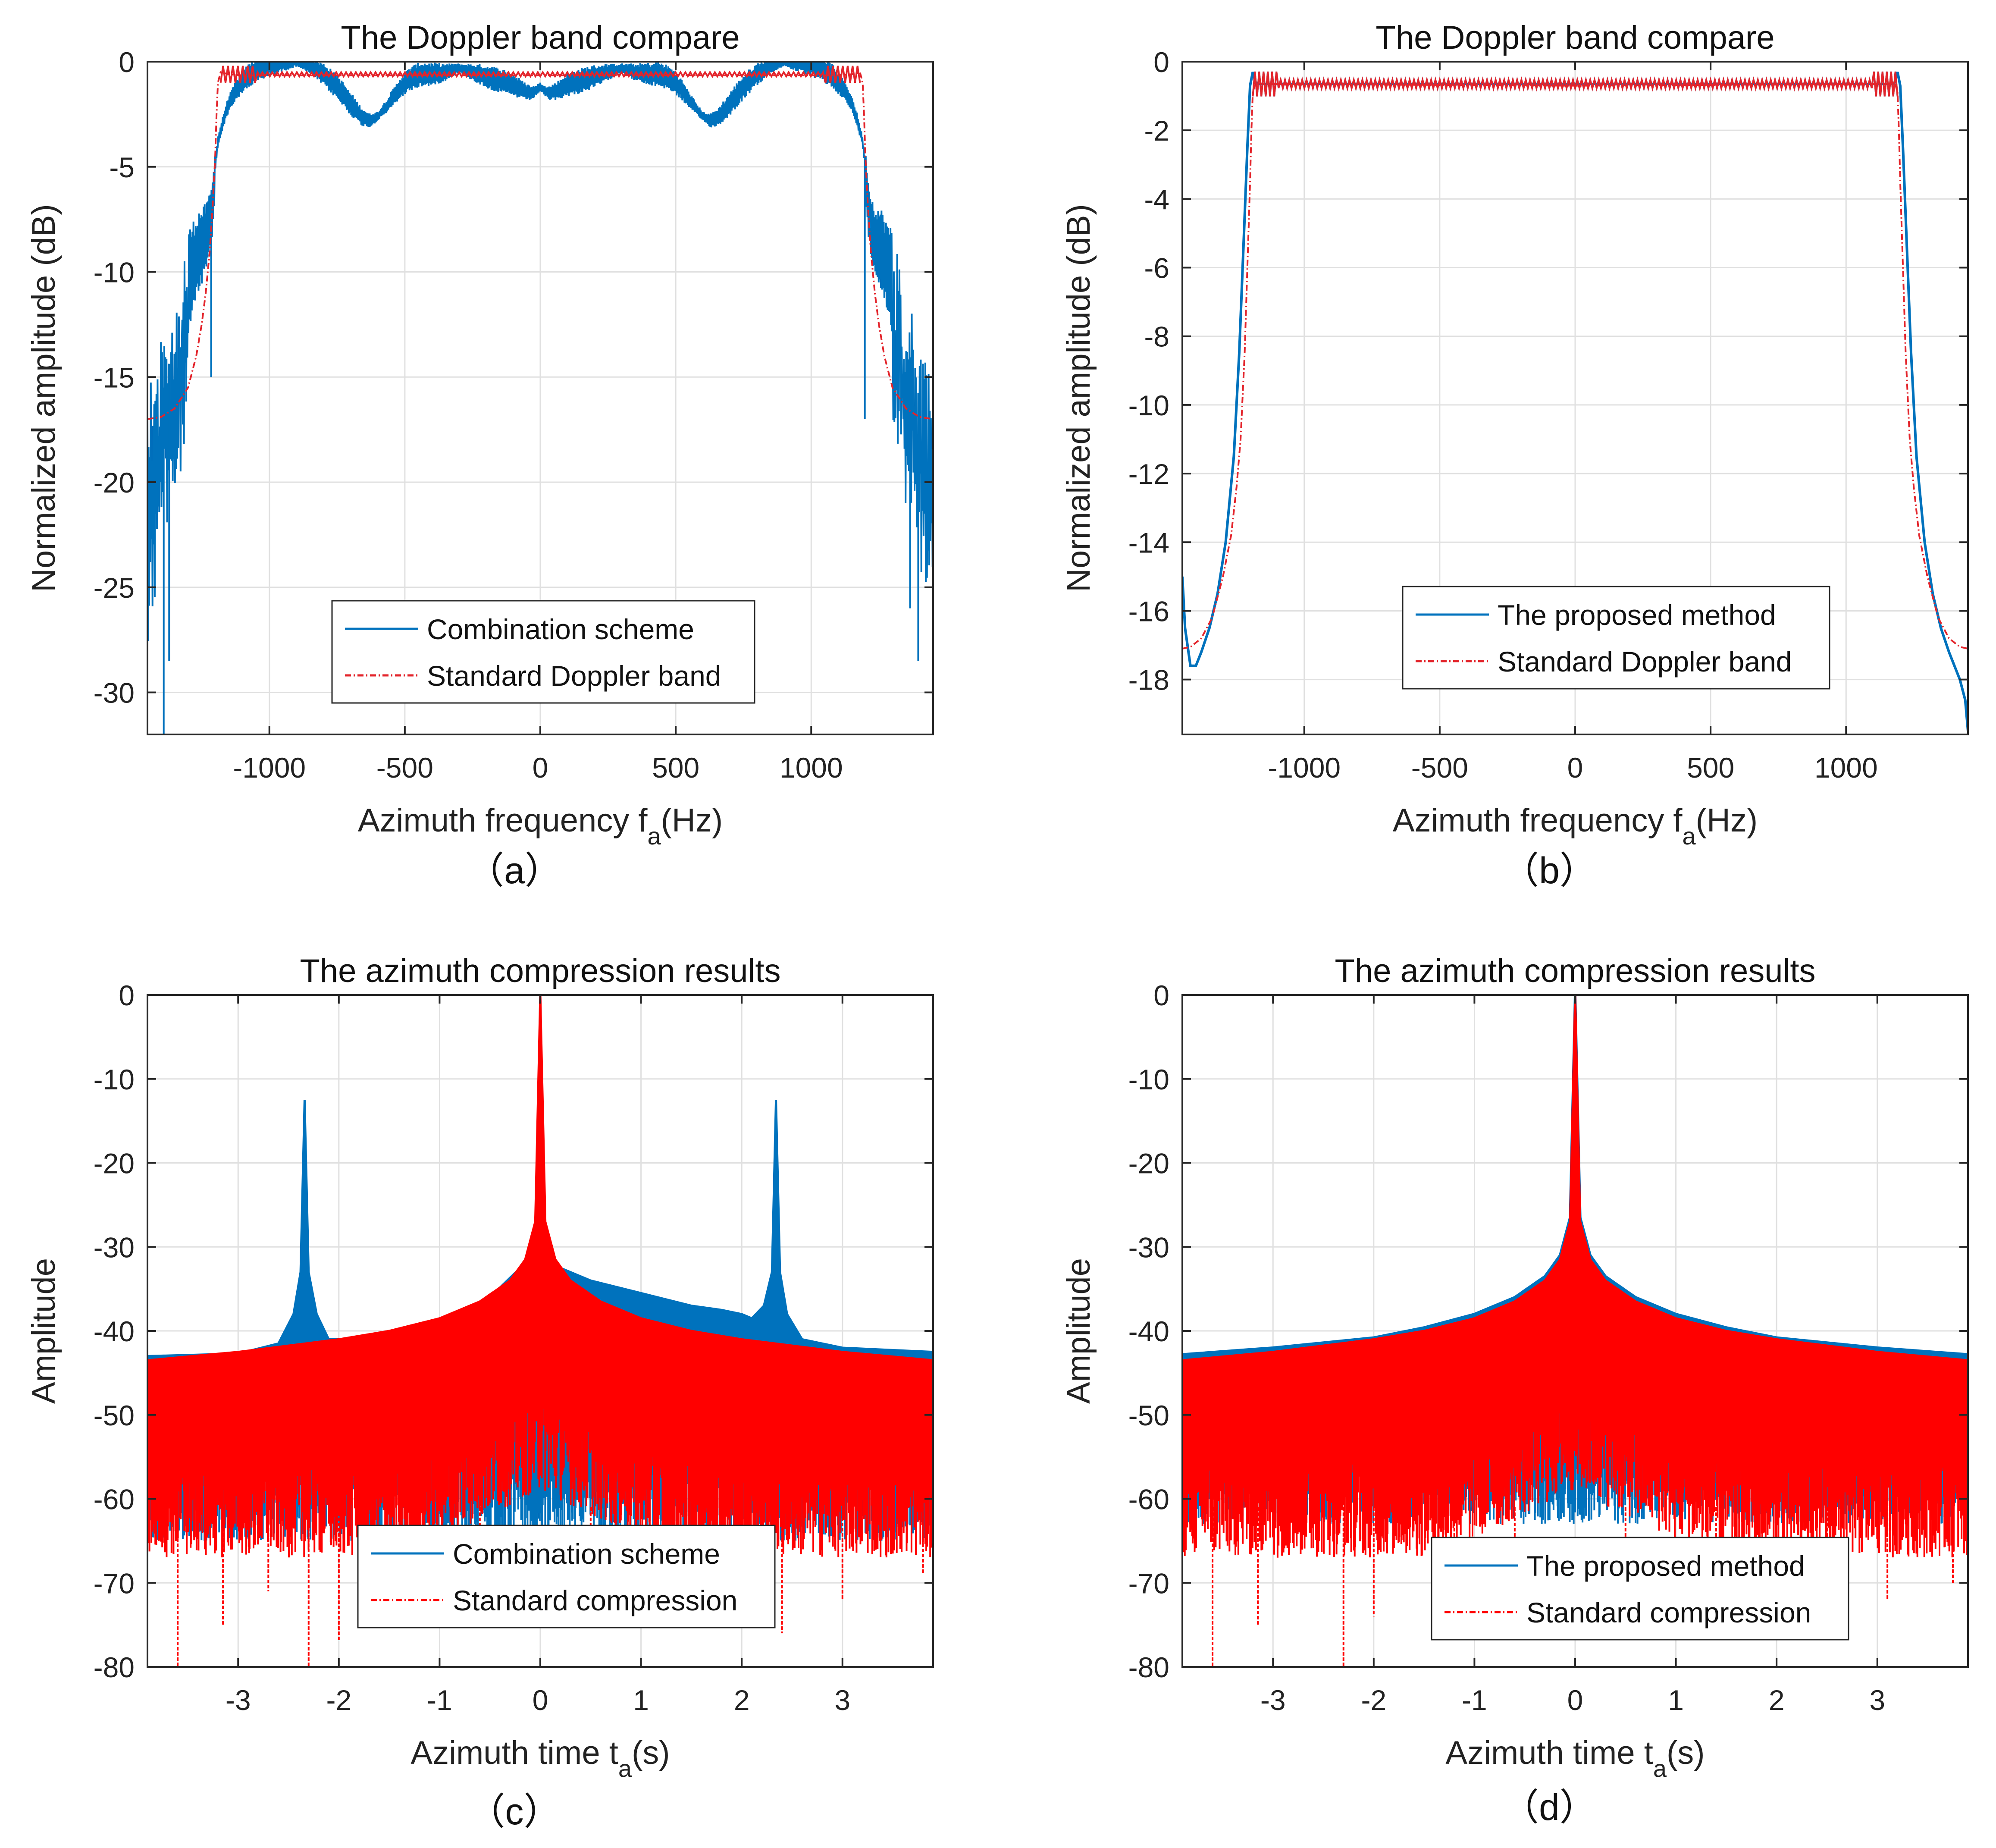 This screenshot has height=1848, width=1996. What do you see at coordinates (1686, 1753) in the screenshot?
I see `x-axis-label-unit: (s)` at bounding box center [1686, 1753].